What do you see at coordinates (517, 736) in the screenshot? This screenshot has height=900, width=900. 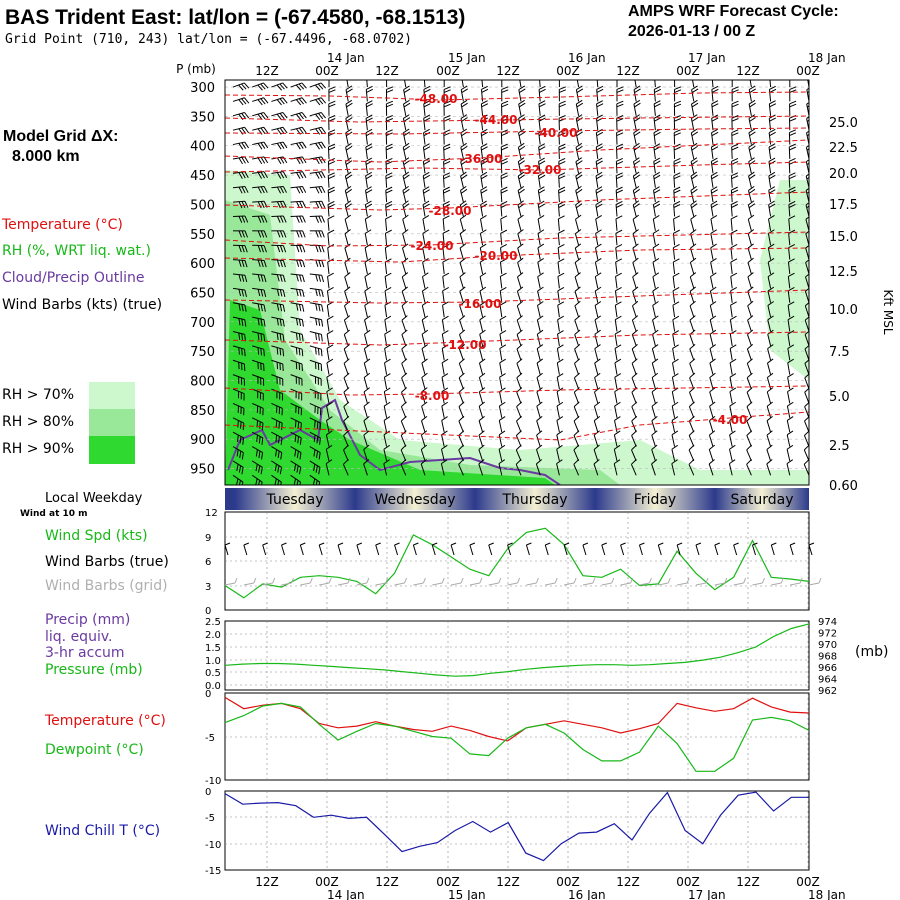 I see `panel-frame` at bounding box center [517, 736].